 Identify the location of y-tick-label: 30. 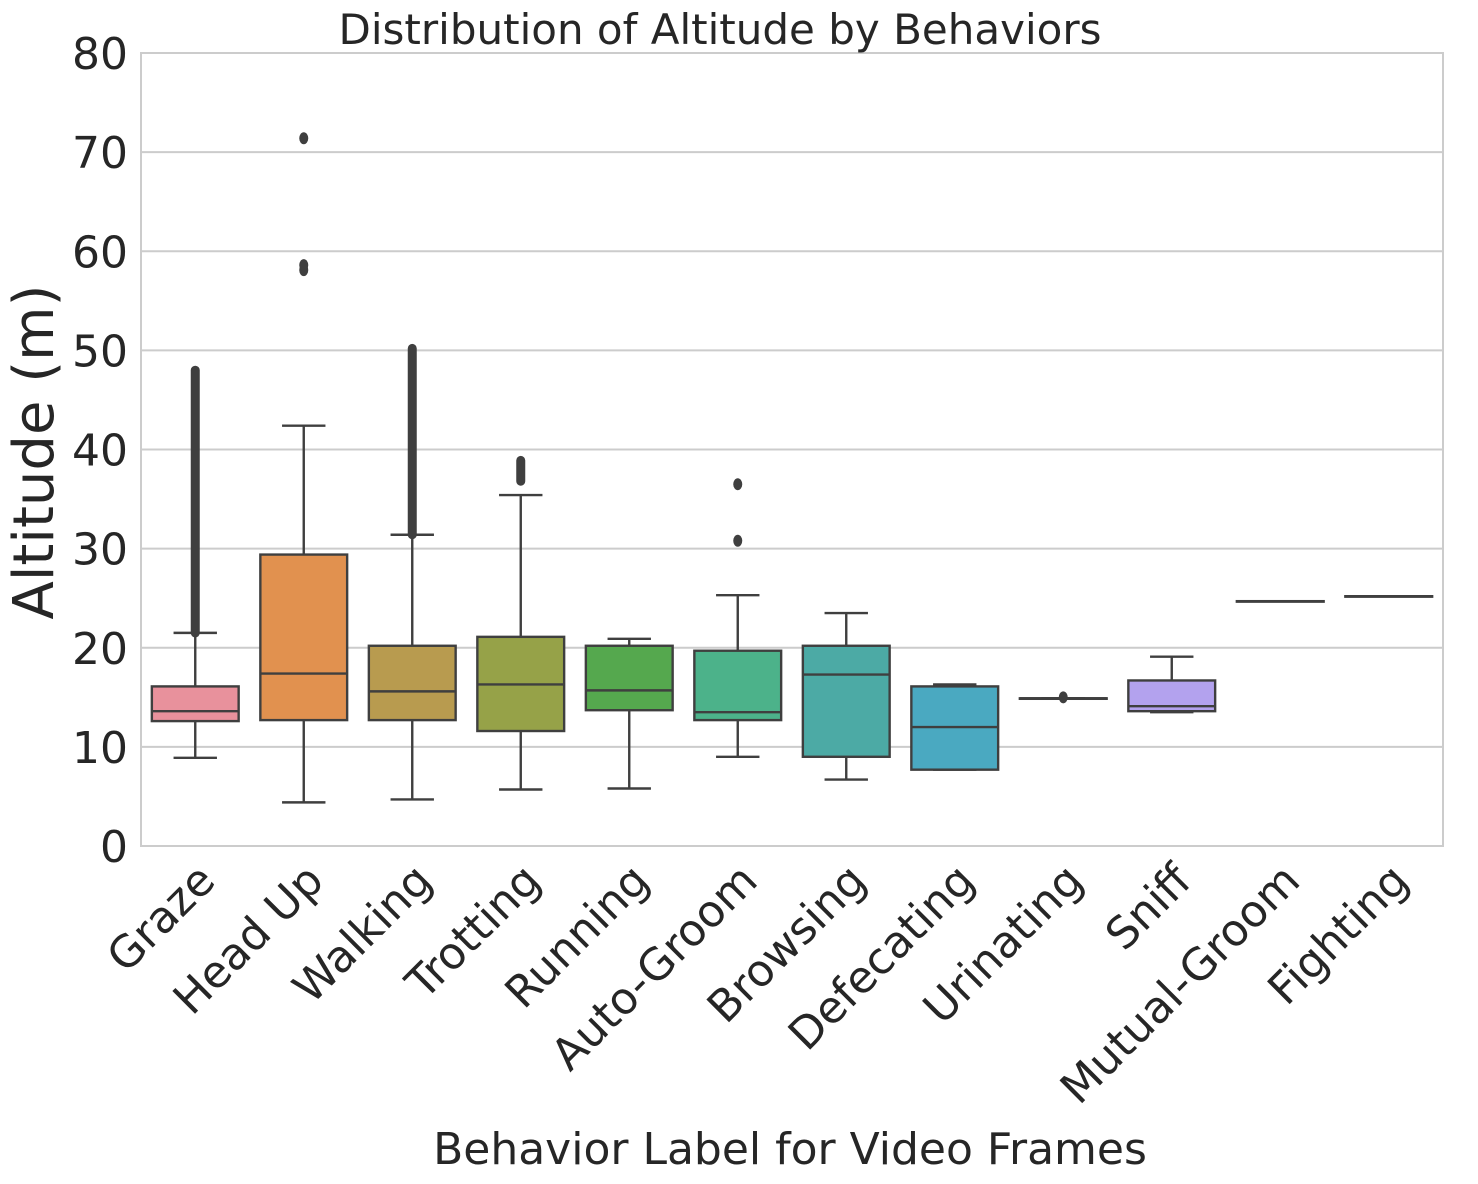
(100, 550).